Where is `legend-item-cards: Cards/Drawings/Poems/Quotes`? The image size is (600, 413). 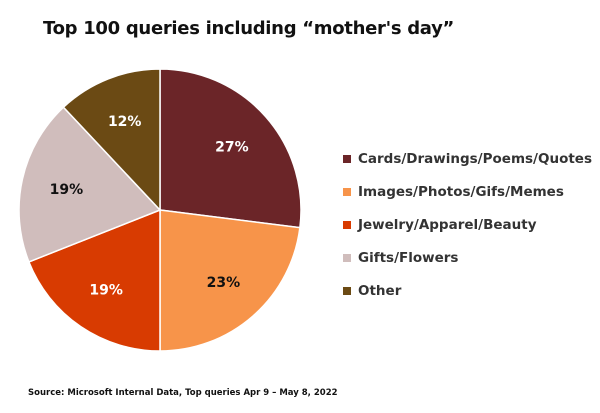
legend-item-cards: Cards/Drawings/Poems/Quotes is located at coordinates (467, 158).